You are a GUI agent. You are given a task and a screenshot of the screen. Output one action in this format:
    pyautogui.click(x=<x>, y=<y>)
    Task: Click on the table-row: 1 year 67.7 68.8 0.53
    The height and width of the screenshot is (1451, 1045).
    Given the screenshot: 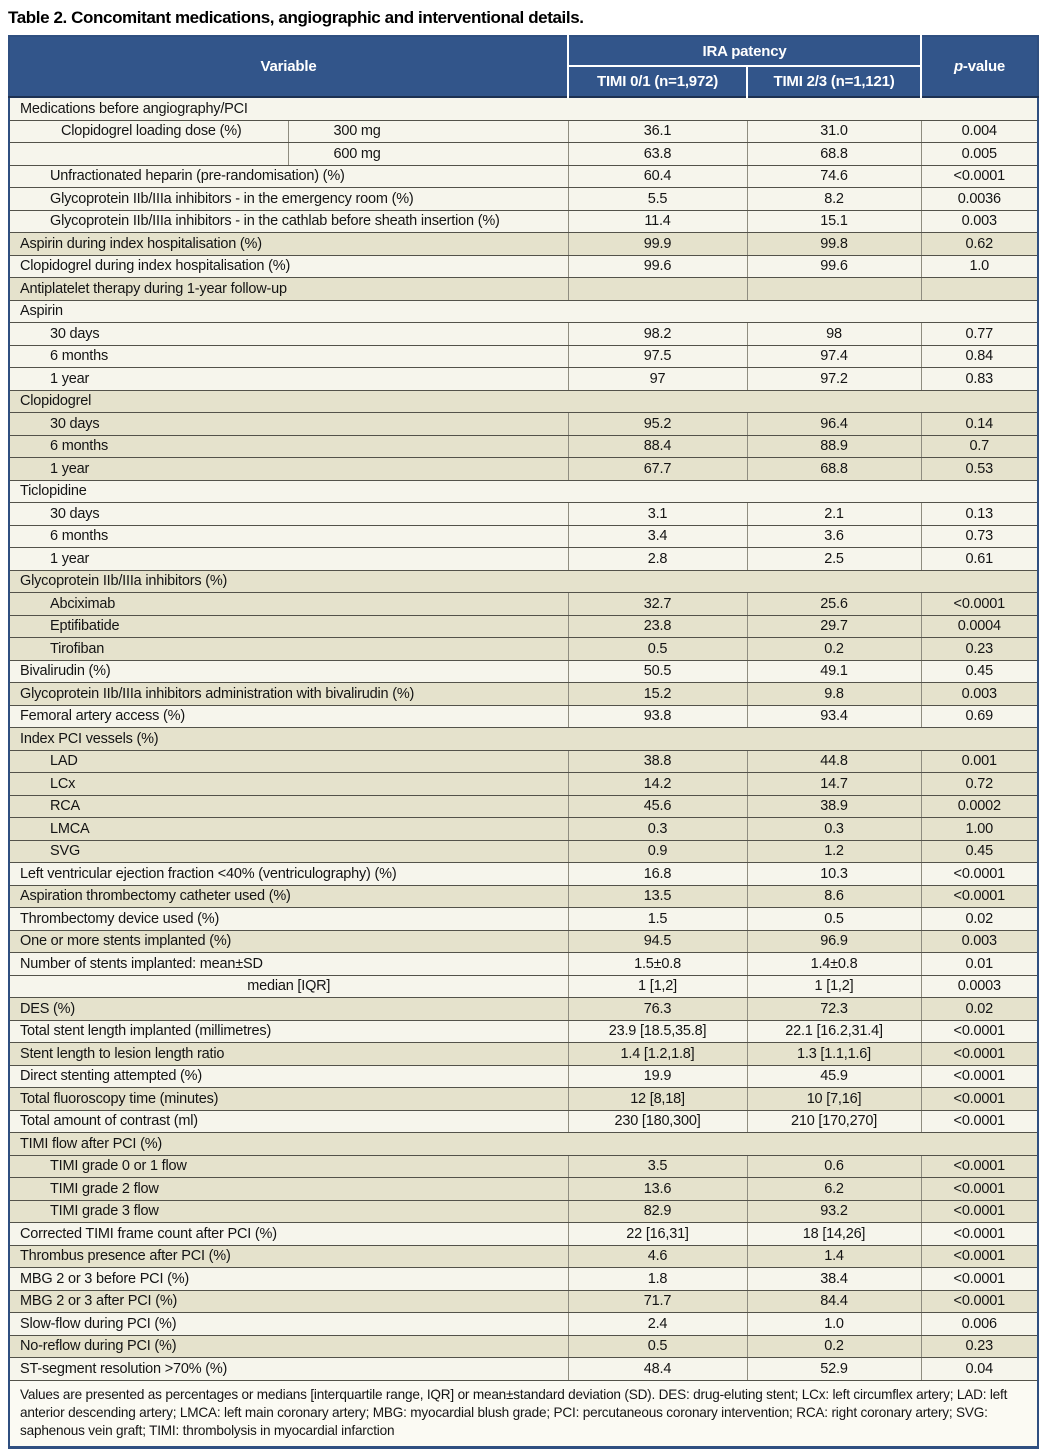 What is the action you would take?
    pyautogui.click(x=524, y=469)
    